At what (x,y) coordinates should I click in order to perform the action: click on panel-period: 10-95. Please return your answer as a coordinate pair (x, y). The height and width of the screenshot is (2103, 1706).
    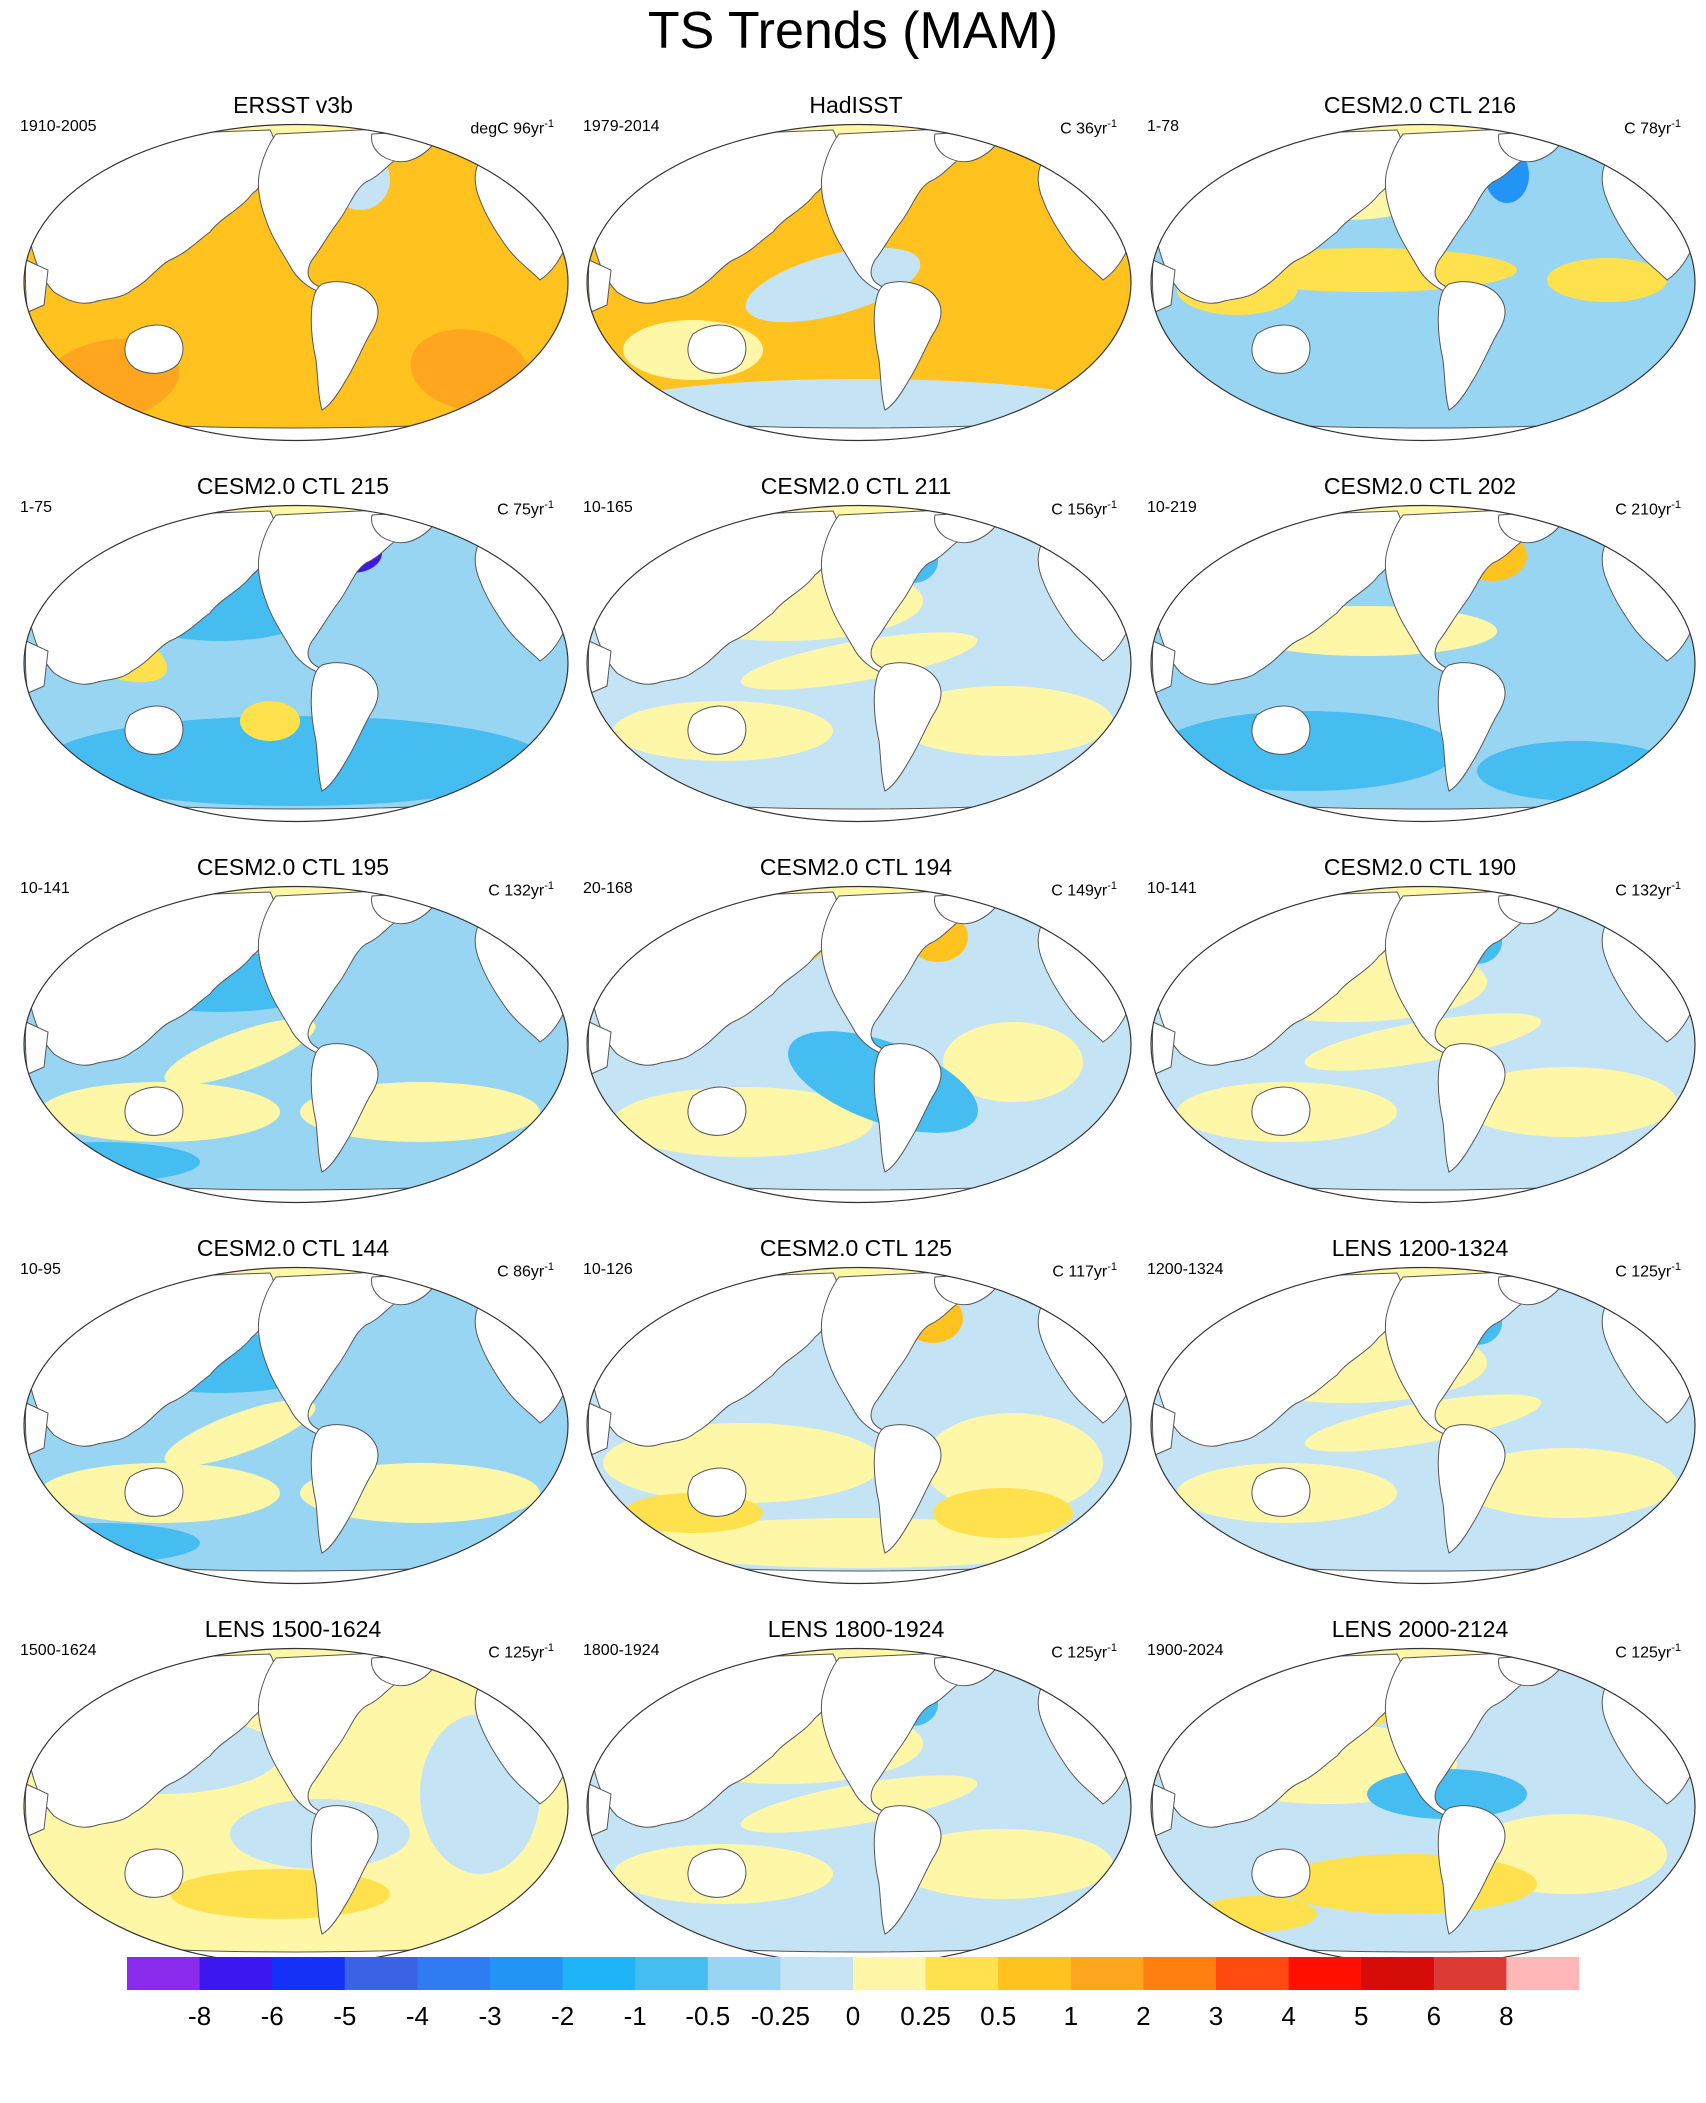
    Looking at the image, I should click on (40, 1269).